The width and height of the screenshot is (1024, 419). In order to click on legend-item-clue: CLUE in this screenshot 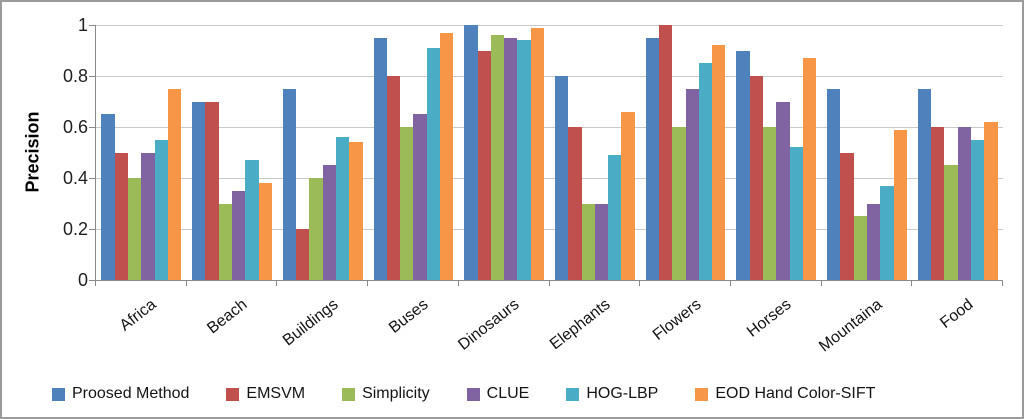, I will do `click(498, 394)`.